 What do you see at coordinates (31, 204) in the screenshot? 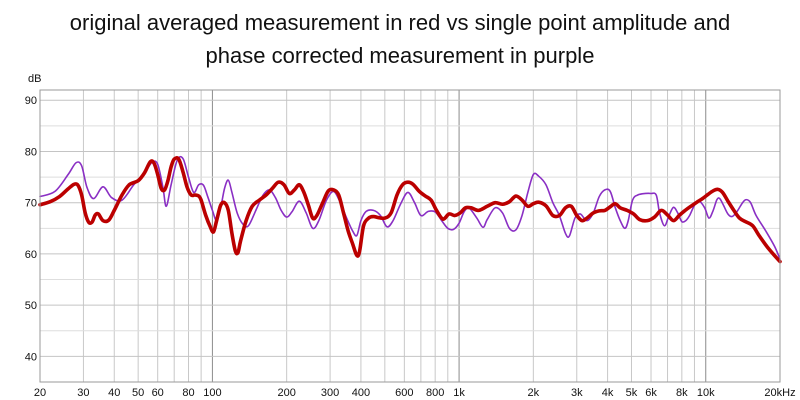
I see `y-tick-label: 70` at bounding box center [31, 204].